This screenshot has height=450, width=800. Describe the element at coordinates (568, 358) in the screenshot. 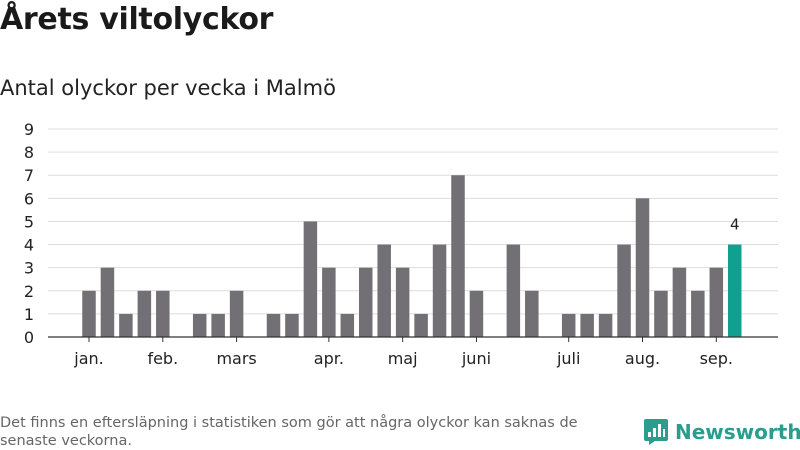

I see `x-tick-label: juli` at that location.